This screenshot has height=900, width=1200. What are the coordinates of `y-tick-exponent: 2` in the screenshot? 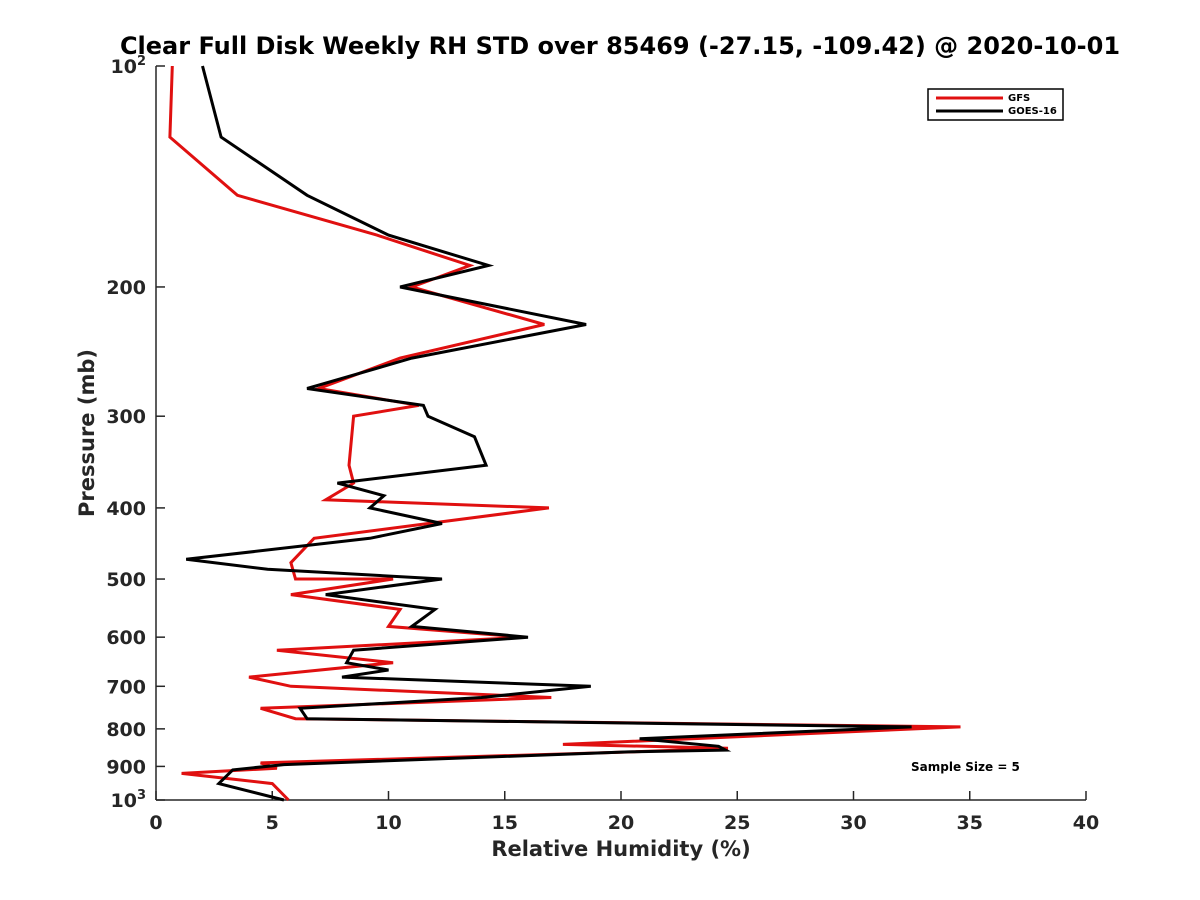 It's located at (141, 61).